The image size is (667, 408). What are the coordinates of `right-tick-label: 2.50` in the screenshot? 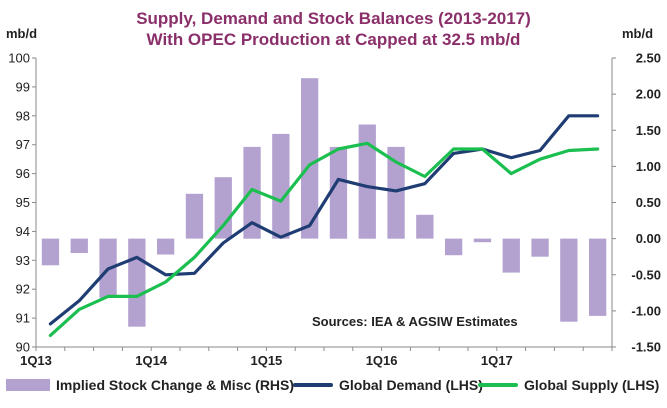 It's located at (648, 58).